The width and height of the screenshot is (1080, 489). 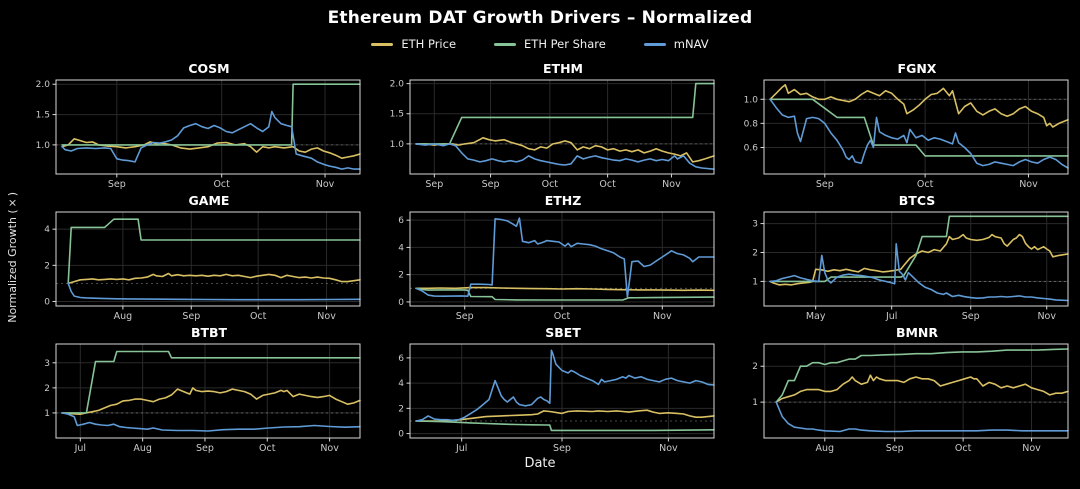 What do you see at coordinates (540, 18) in the screenshot?
I see `figure-title: Ethereum DAT Growth Drivers – Normalized` at bounding box center [540, 18].